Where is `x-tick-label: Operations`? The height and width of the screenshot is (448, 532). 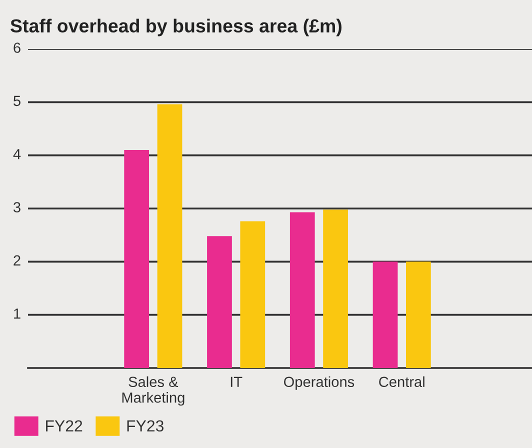
x-tick-label: Operations is located at coordinates (319, 383).